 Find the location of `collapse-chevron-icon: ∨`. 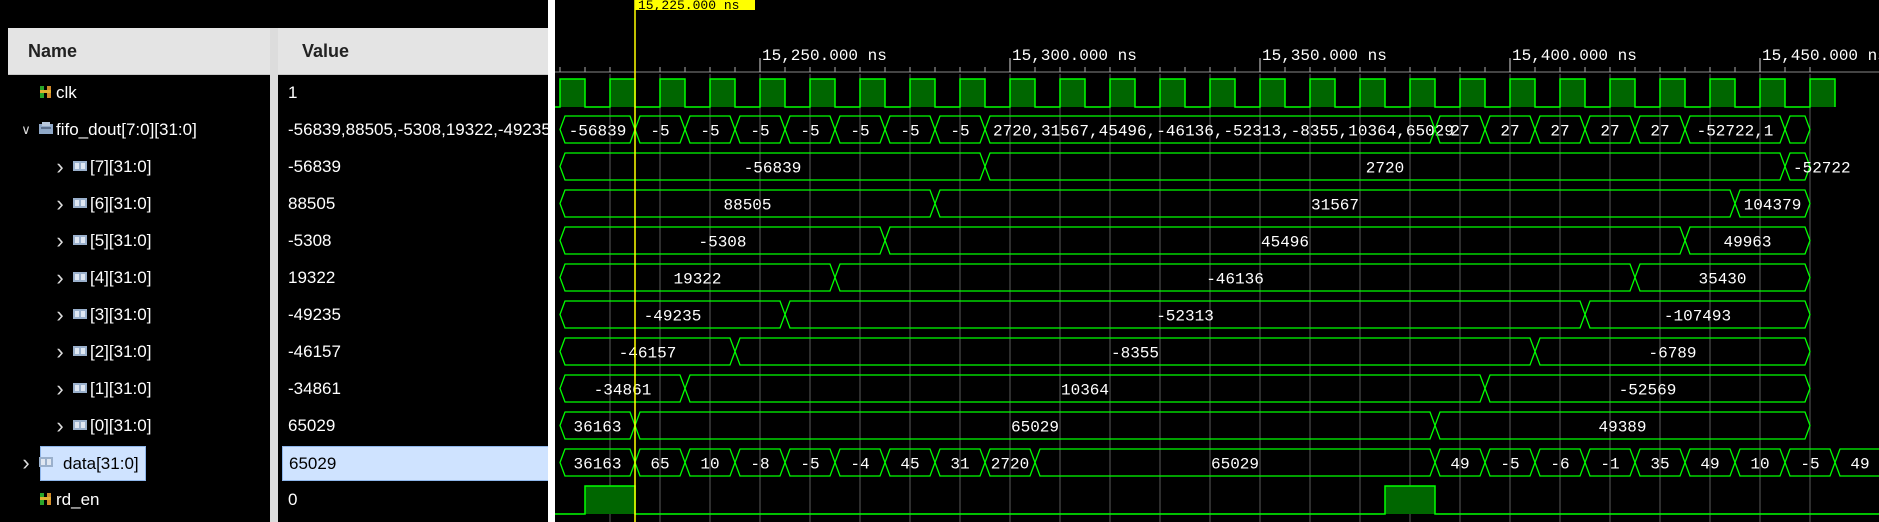

collapse-chevron-icon: ∨ is located at coordinates (26, 129).